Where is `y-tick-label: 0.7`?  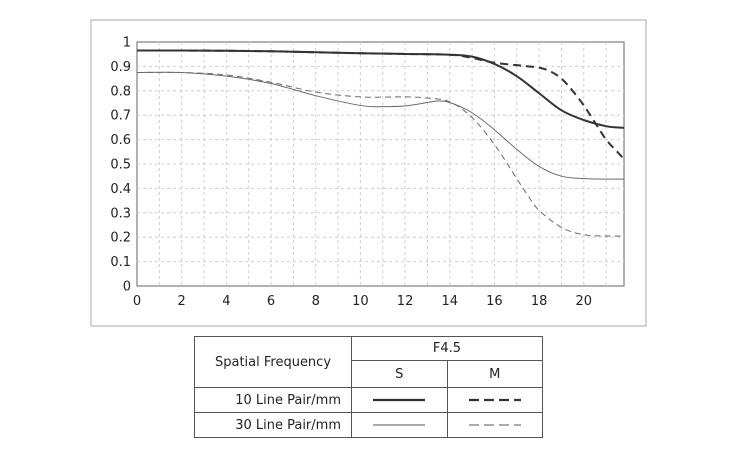
y-tick-label: 0.7 is located at coordinates (120, 116).